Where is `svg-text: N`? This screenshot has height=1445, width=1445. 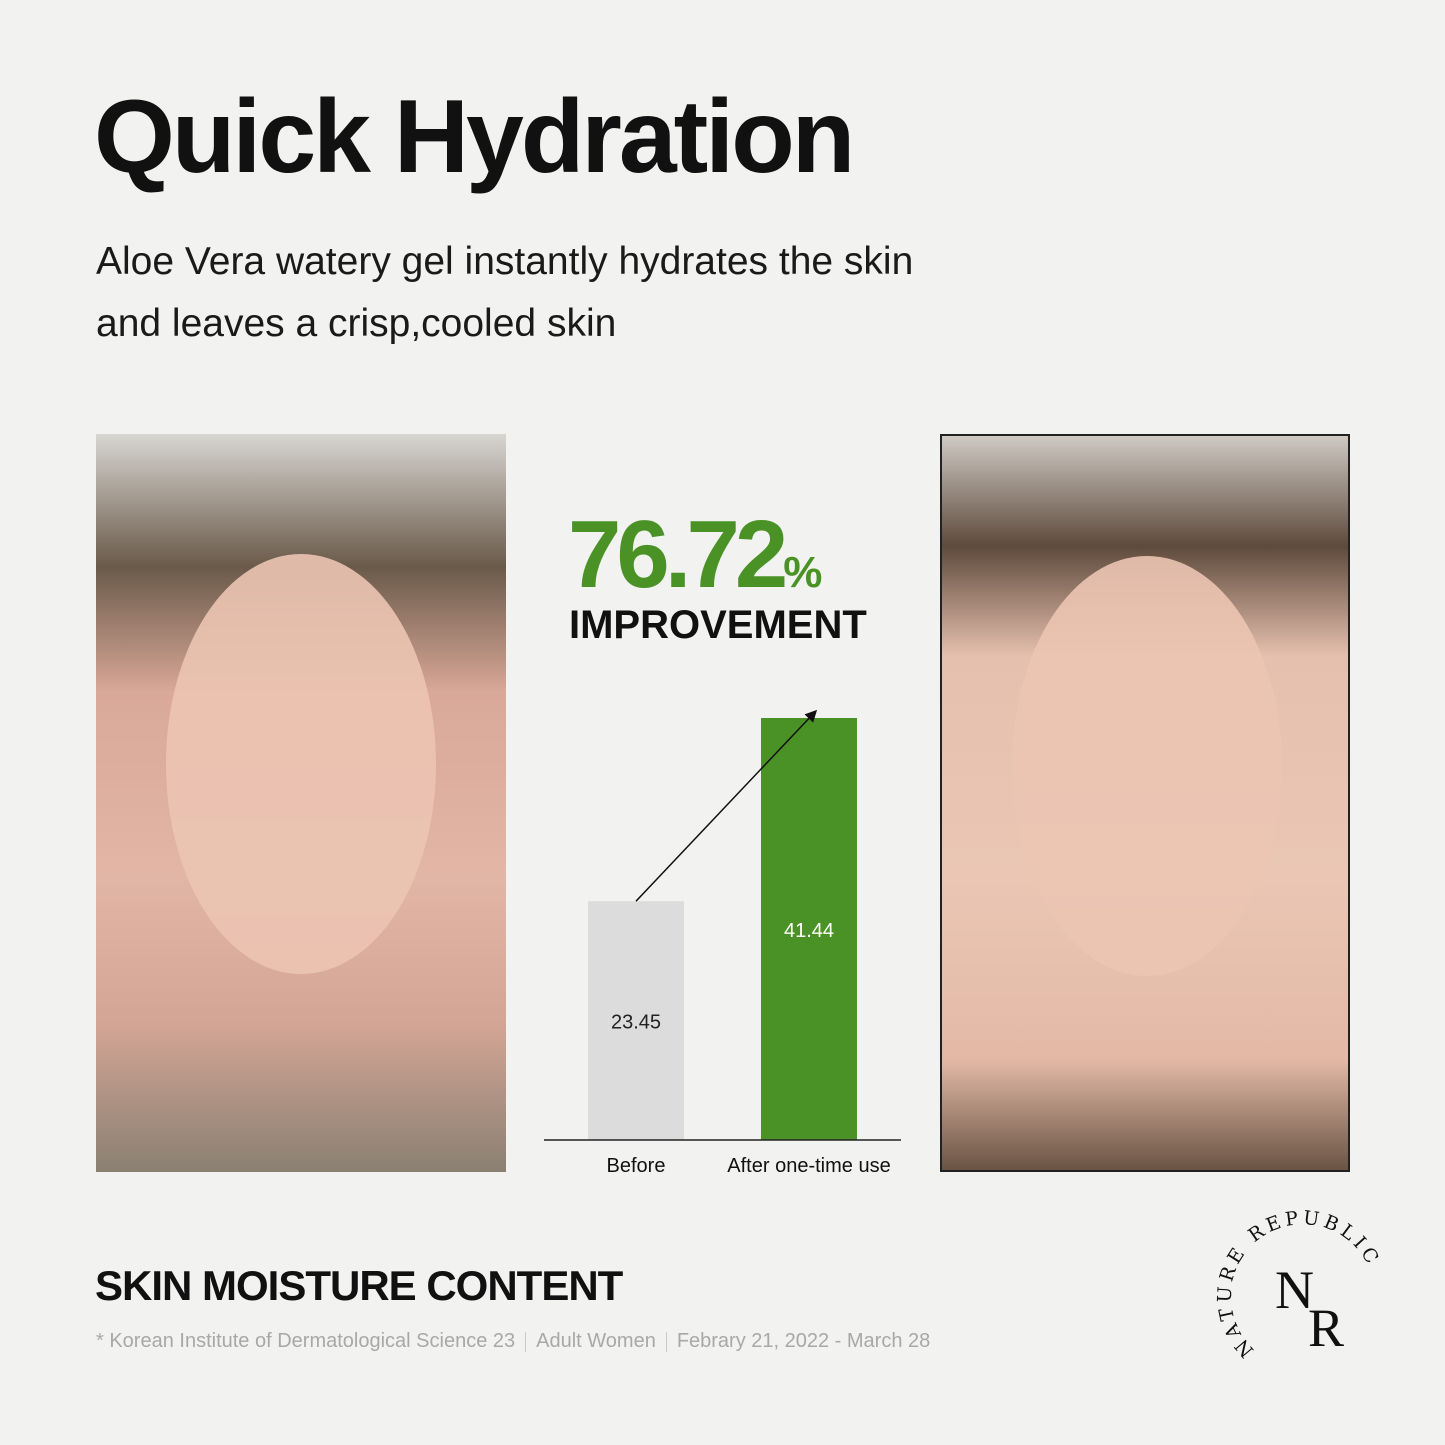 svg-text: N is located at coordinates (1294, 1290).